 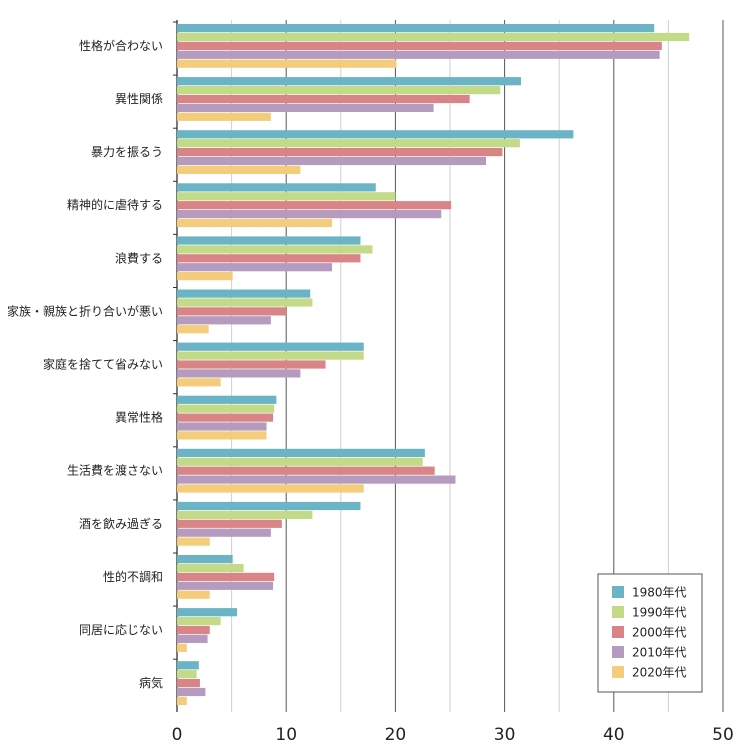 What do you see at coordinates (286, 735) in the screenshot?
I see `x-tick-label: 10` at bounding box center [286, 735].